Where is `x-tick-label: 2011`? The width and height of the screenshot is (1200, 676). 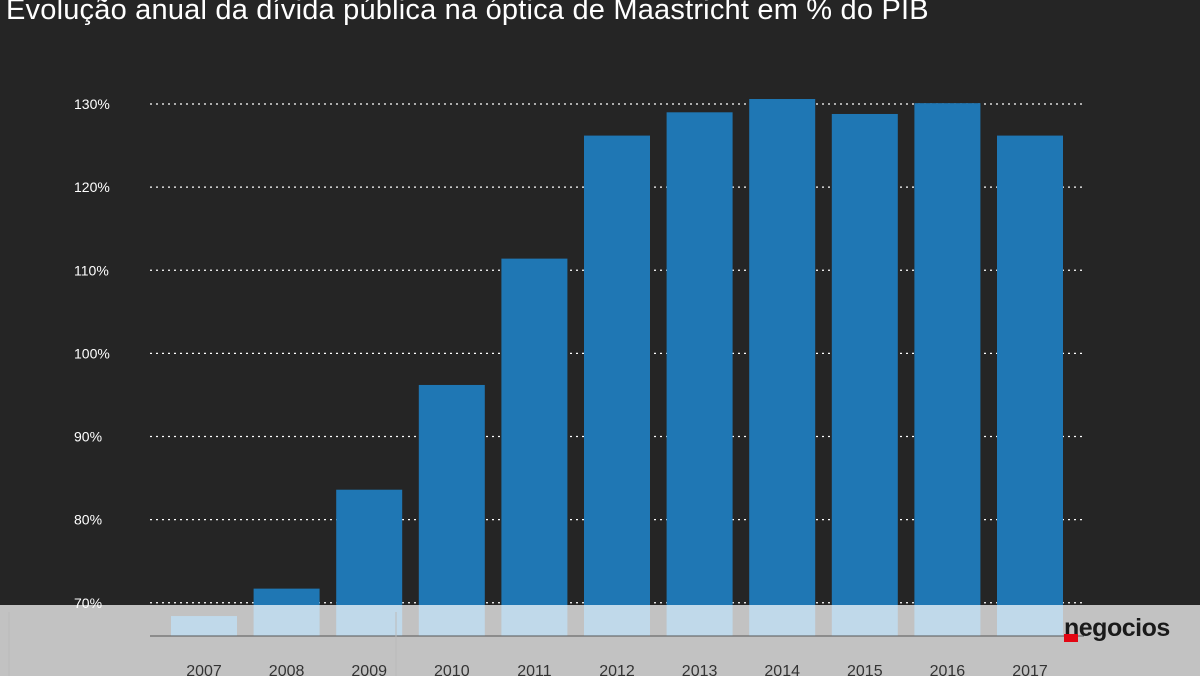
x-tick-label: 2011 is located at coordinates (534, 669).